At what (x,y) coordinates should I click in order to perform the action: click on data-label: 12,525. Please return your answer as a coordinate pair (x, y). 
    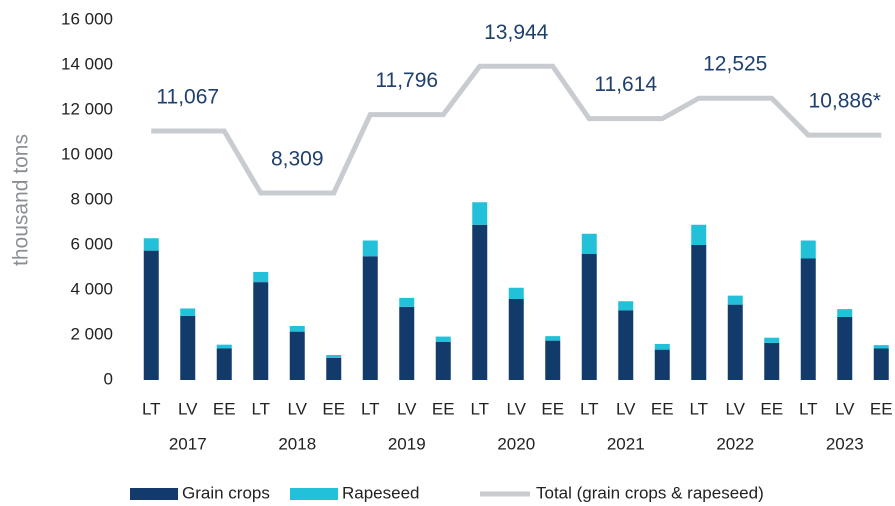
    Looking at the image, I should click on (735, 64).